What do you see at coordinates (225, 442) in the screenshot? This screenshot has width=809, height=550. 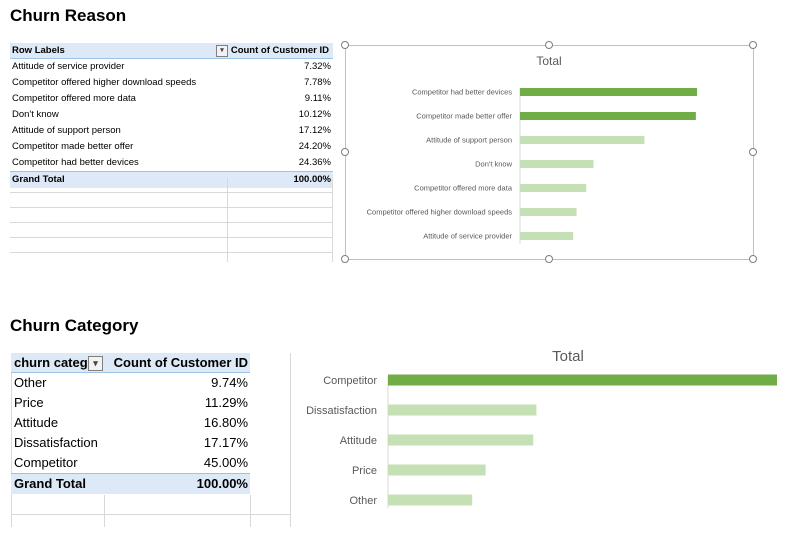 I see `row-value: 17.17%` at bounding box center [225, 442].